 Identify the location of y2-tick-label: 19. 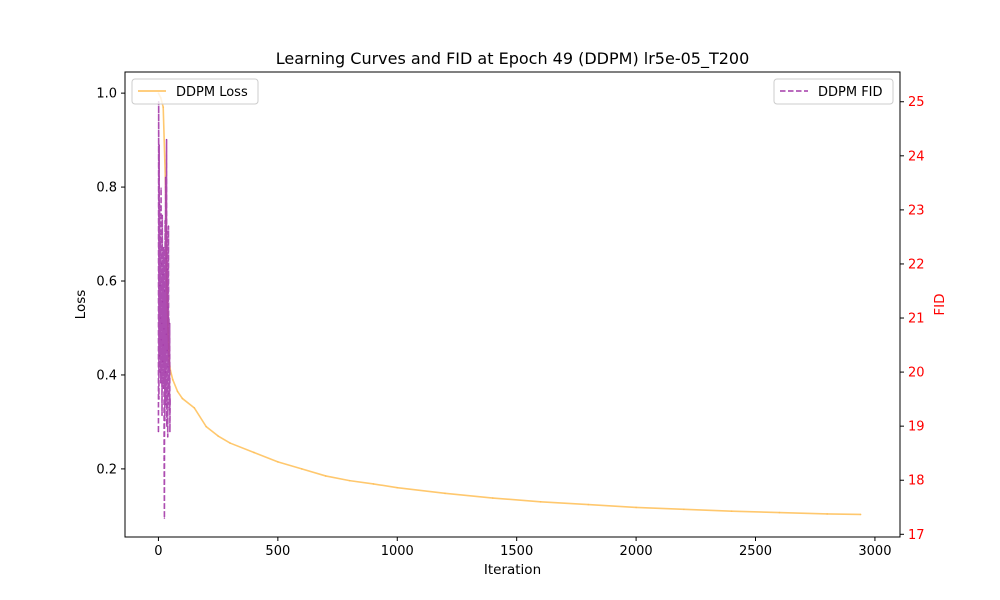
(916, 427).